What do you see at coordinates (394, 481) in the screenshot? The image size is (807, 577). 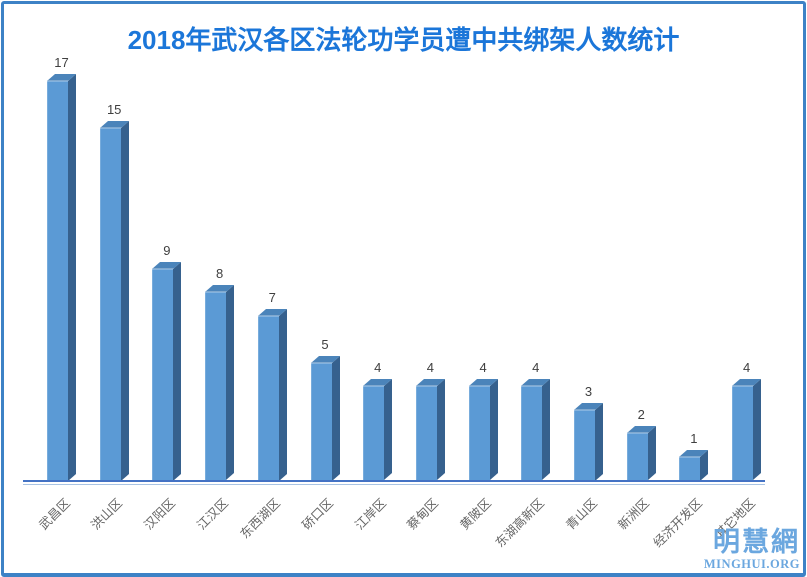 I see `x-axis-line` at bounding box center [394, 481].